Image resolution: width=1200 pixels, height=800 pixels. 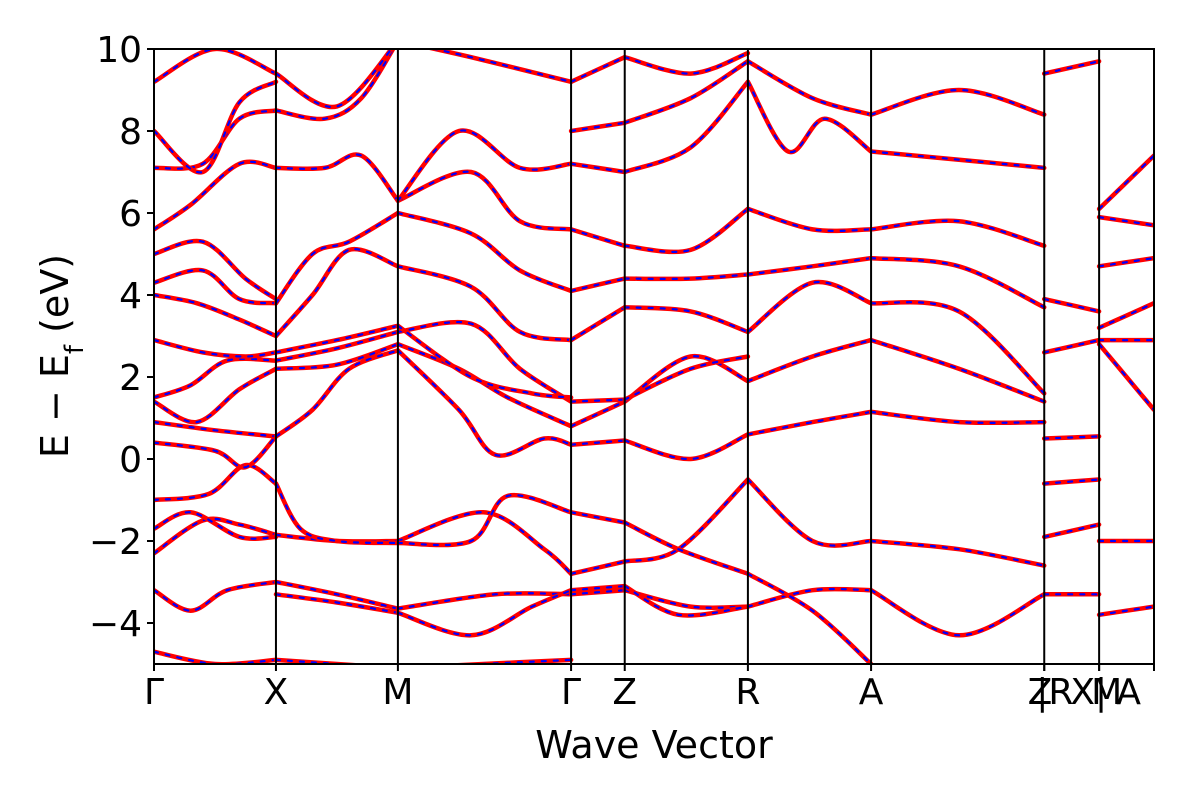 What do you see at coordinates (115, 542) in the screenshot?
I see `y-tick-label-1: −2` at bounding box center [115, 542].